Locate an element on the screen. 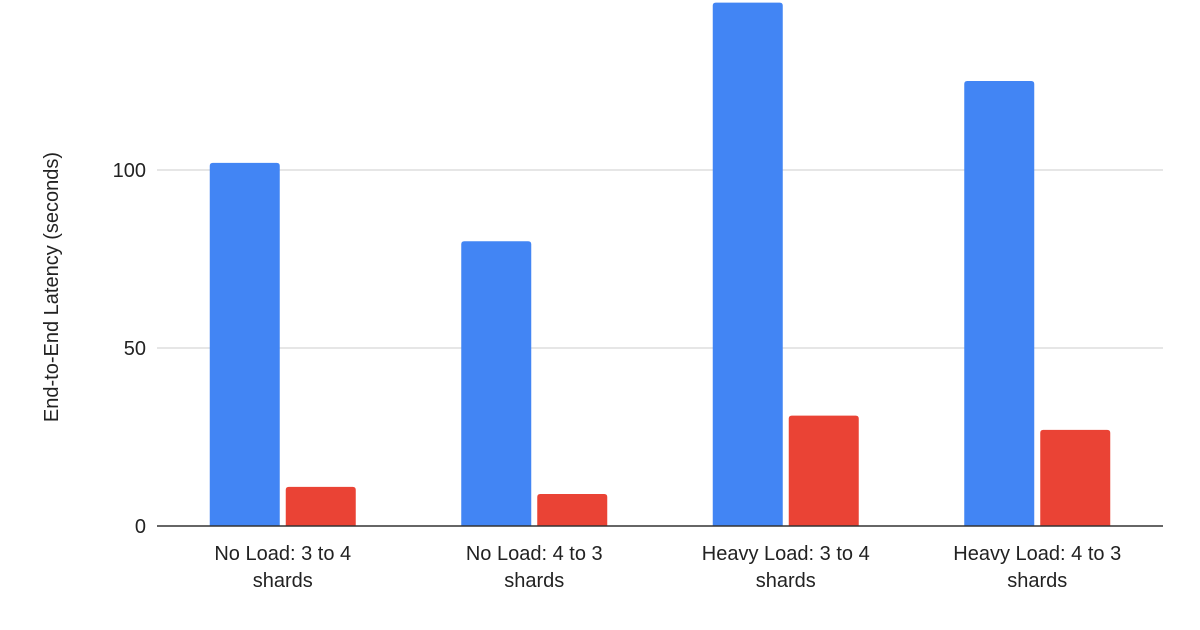  bar-series2-cat1 is located at coordinates (320, 506).